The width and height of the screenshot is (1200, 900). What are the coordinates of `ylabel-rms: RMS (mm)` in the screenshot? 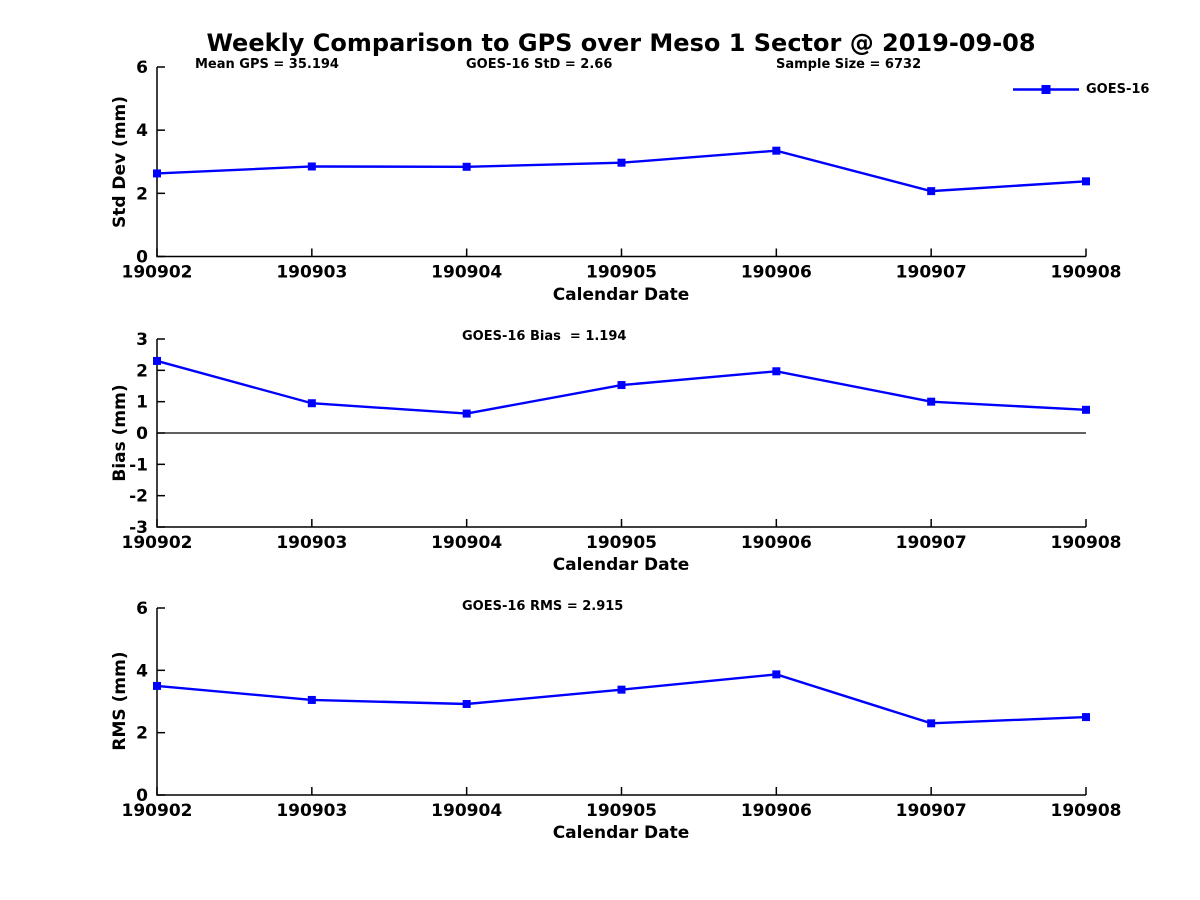 It's located at (120, 701).